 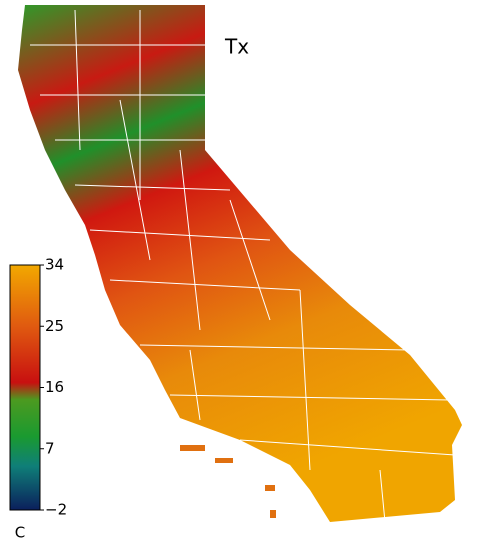 I want to click on colorbar-unit: C, so click(x=20, y=533).